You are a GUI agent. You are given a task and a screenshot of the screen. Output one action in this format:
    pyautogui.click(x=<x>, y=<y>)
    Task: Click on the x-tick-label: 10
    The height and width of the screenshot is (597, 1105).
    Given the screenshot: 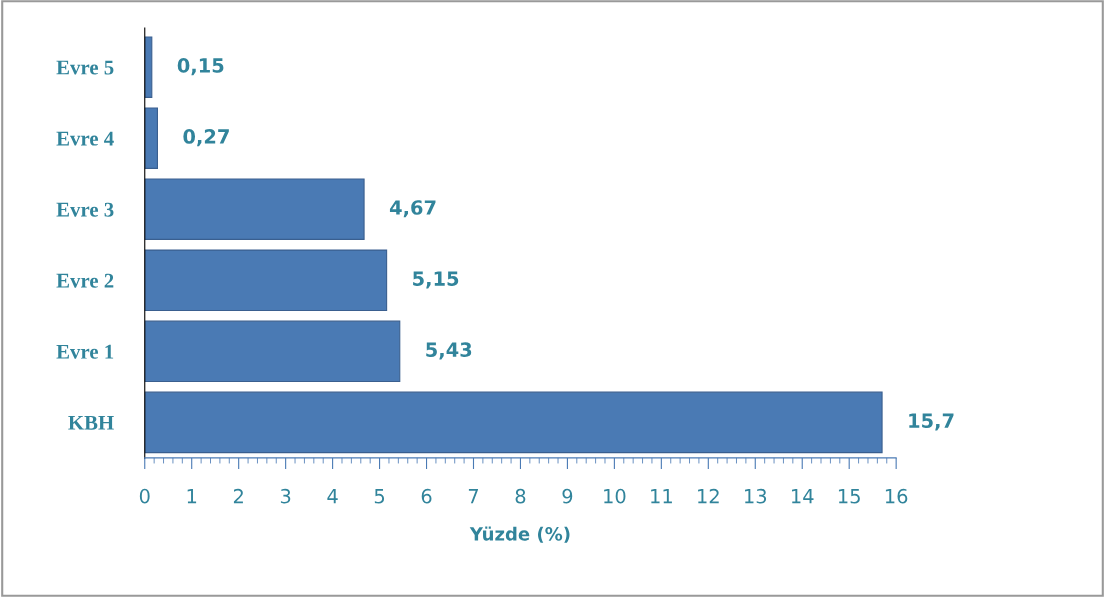 What is the action you would take?
    pyautogui.click(x=615, y=496)
    